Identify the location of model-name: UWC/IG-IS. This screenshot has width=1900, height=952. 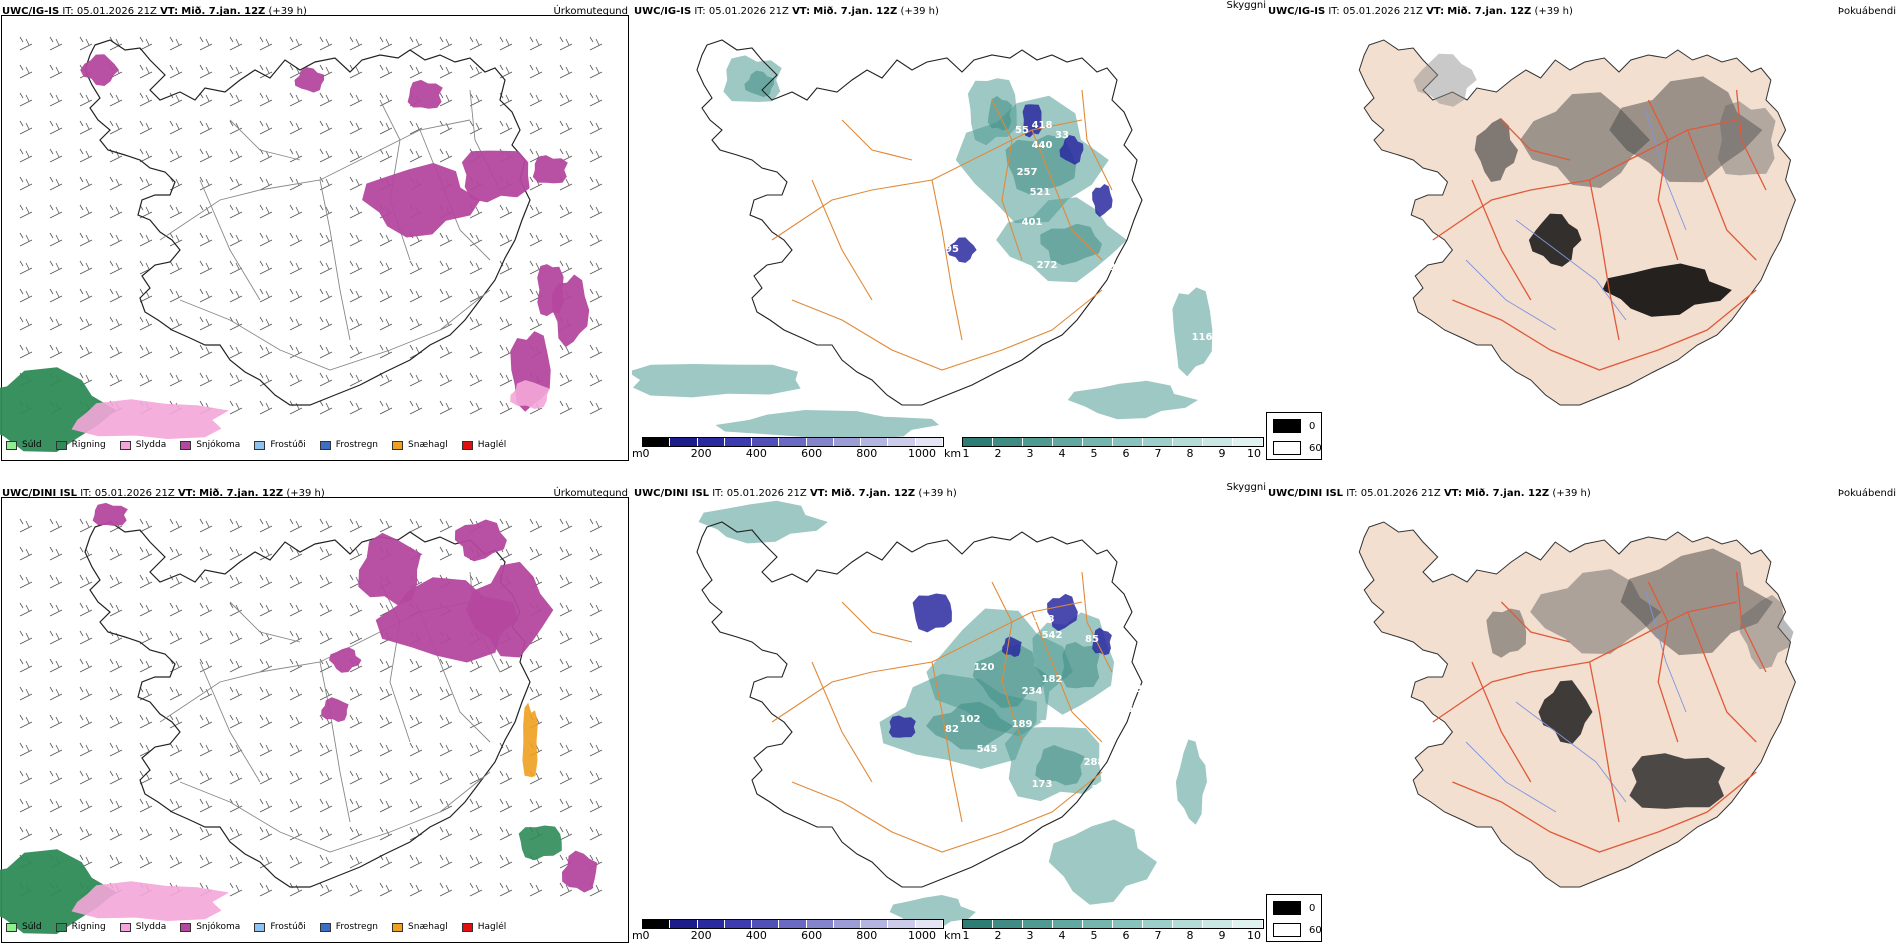
(1297, 11).